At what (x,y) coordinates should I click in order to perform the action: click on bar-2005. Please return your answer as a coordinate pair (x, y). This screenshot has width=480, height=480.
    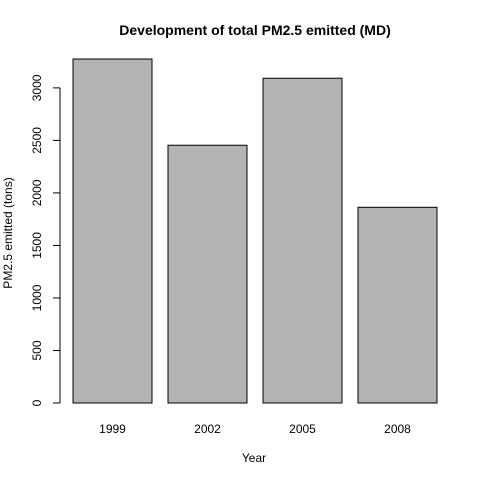
    Looking at the image, I should click on (302, 240).